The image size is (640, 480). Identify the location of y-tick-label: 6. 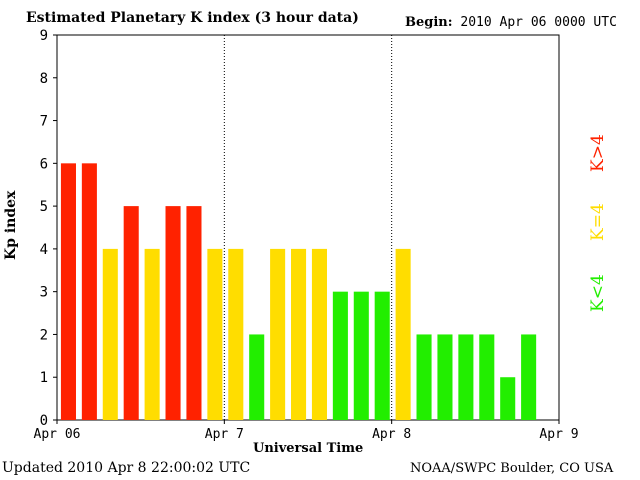
(44, 164).